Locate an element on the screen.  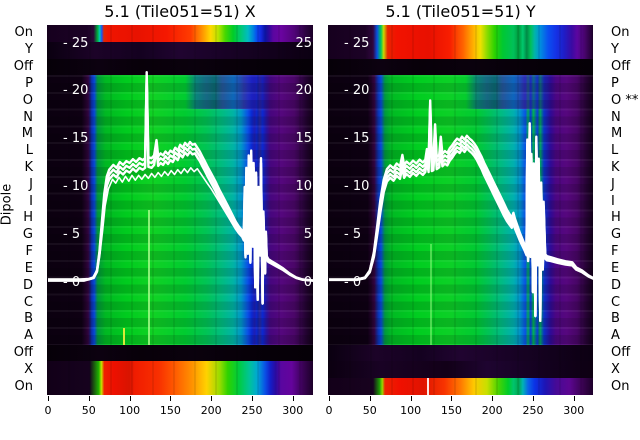
dipole-row-label-right: K is located at coordinates (615, 167).